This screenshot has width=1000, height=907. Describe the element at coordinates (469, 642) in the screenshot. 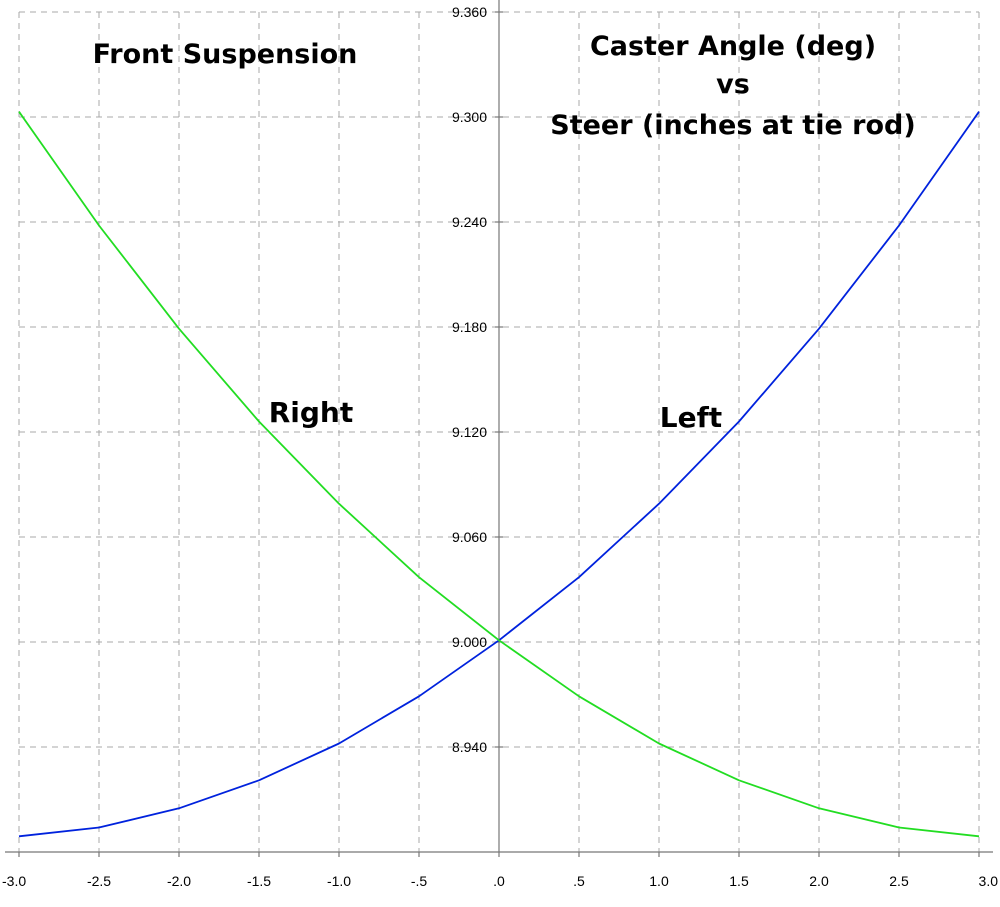

I see `y-tick-label: 9.000` at that location.